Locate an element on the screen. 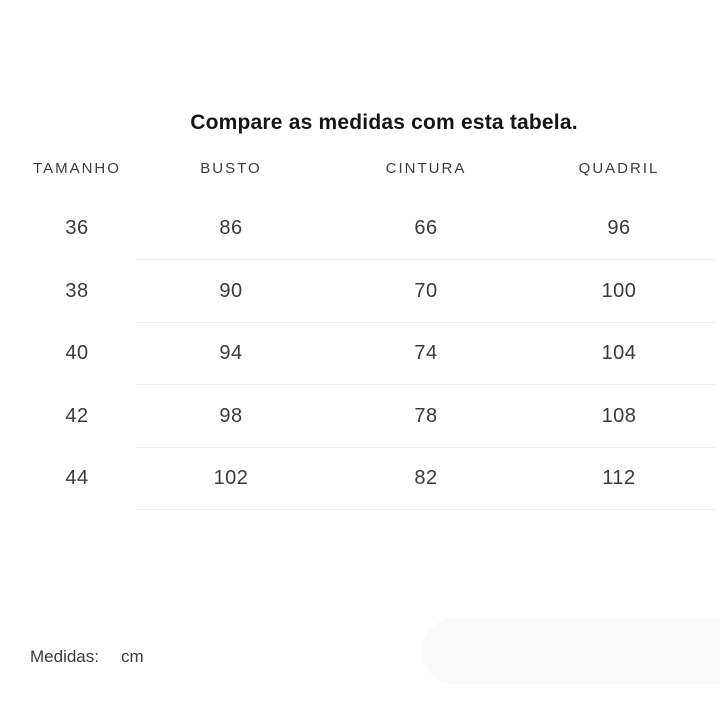 Image resolution: width=720 pixels, height=701 pixels. measurement-value-cell: 70 is located at coordinates (426, 290).